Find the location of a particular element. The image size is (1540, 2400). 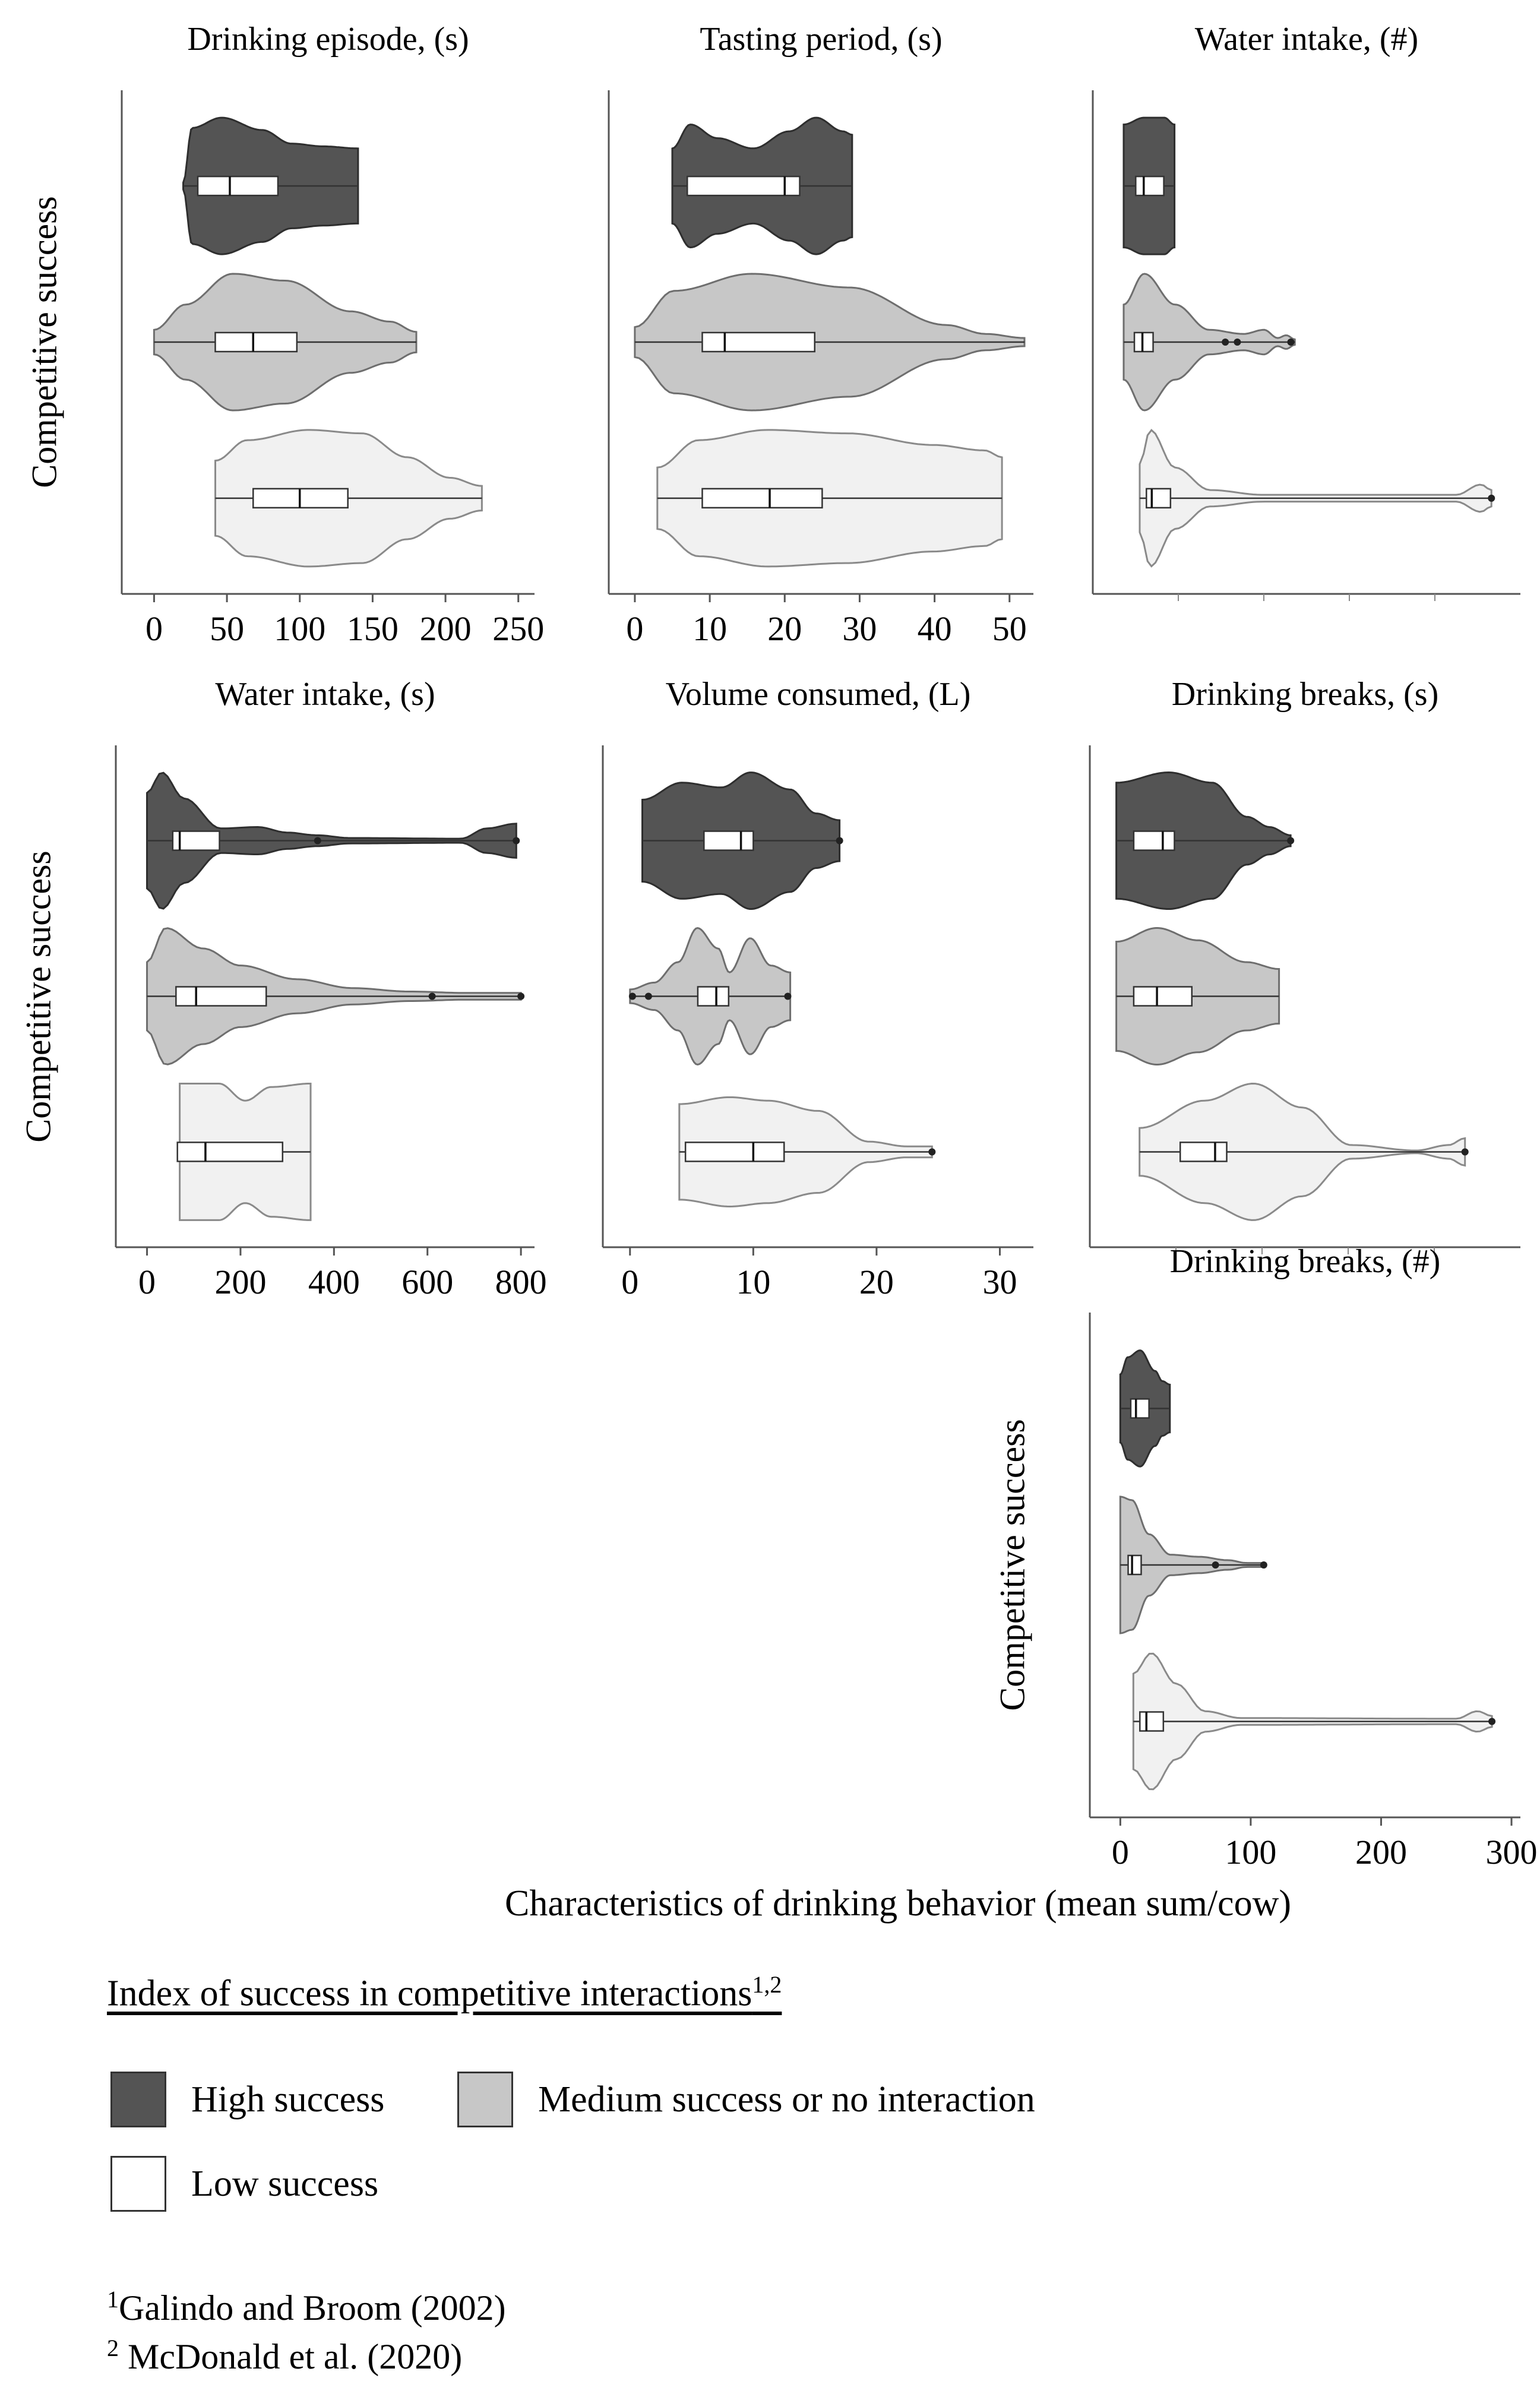

panel-drinking-episode-s: 0 50 100 150 200 250 is located at coordinates (333, 369).